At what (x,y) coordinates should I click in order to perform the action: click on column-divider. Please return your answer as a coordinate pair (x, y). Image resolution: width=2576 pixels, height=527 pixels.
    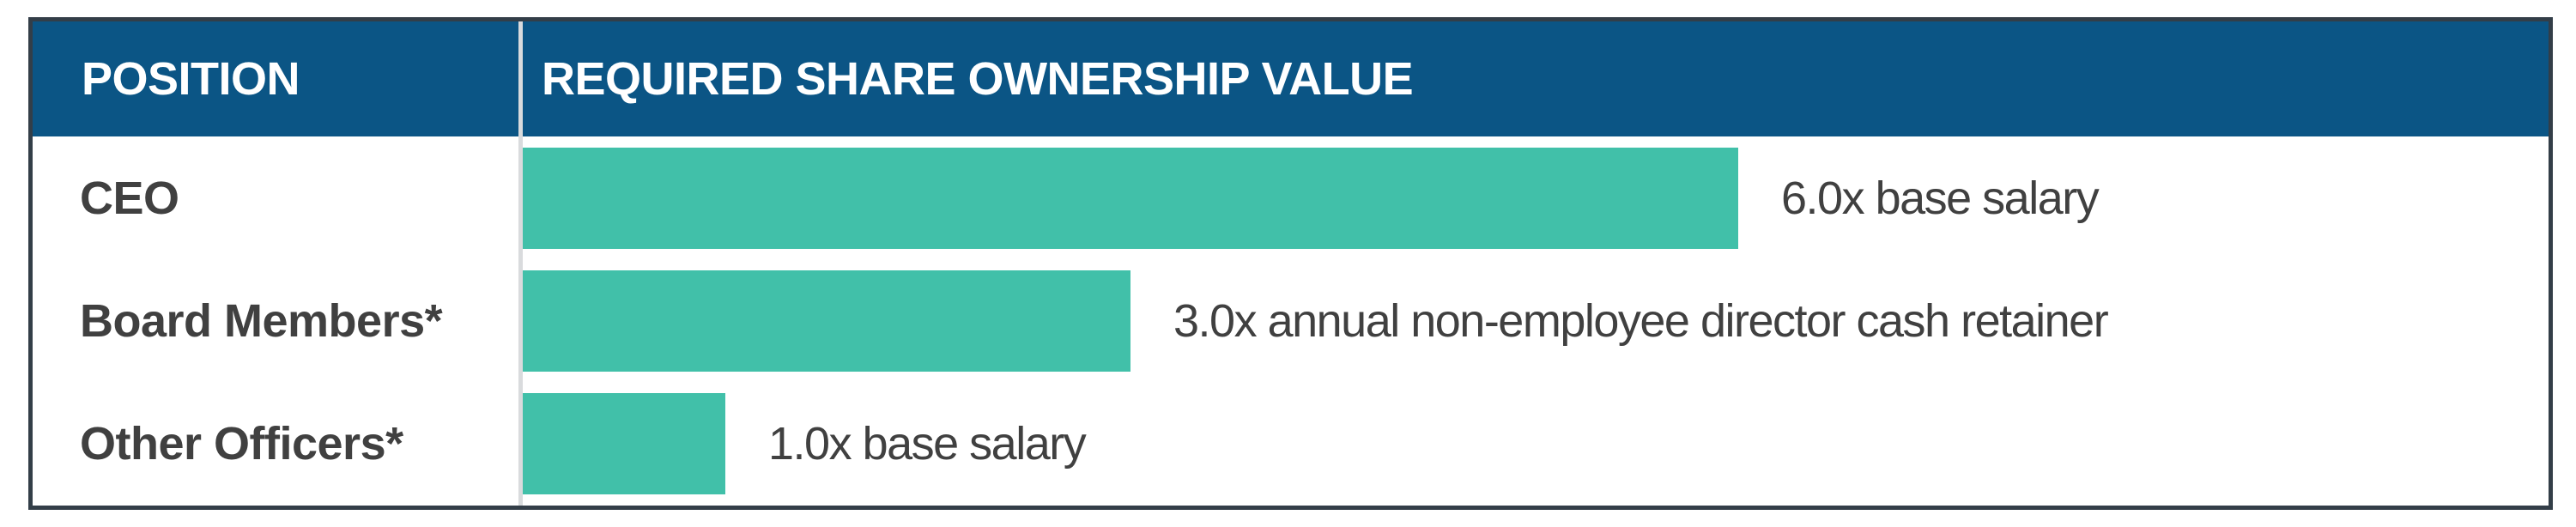
    Looking at the image, I should click on (520, 263).